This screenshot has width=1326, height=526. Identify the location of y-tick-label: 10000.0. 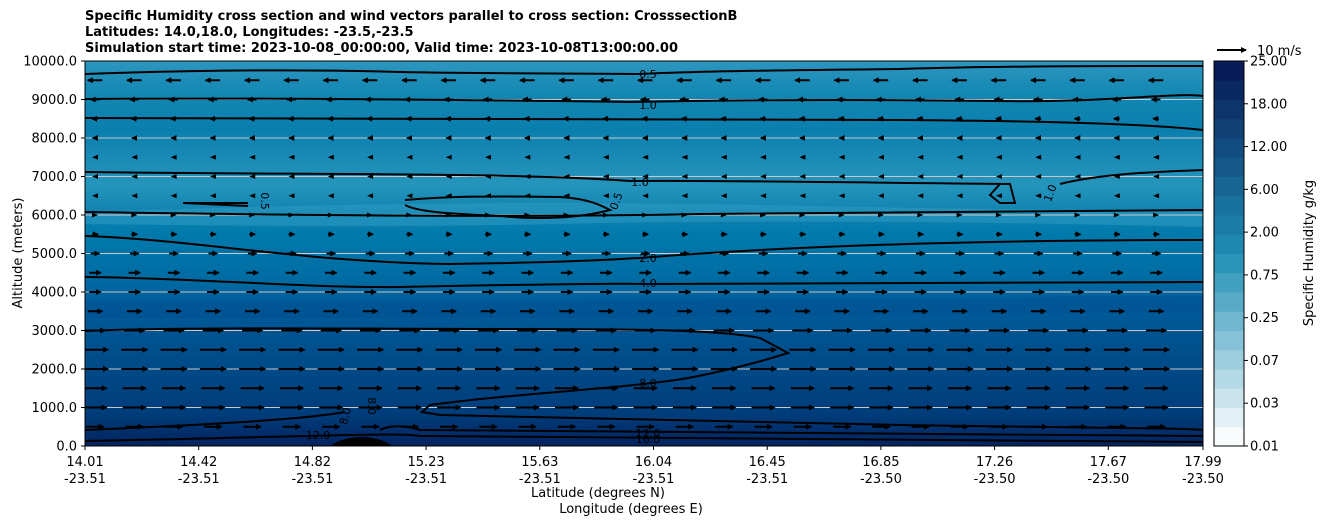
(50, 62).